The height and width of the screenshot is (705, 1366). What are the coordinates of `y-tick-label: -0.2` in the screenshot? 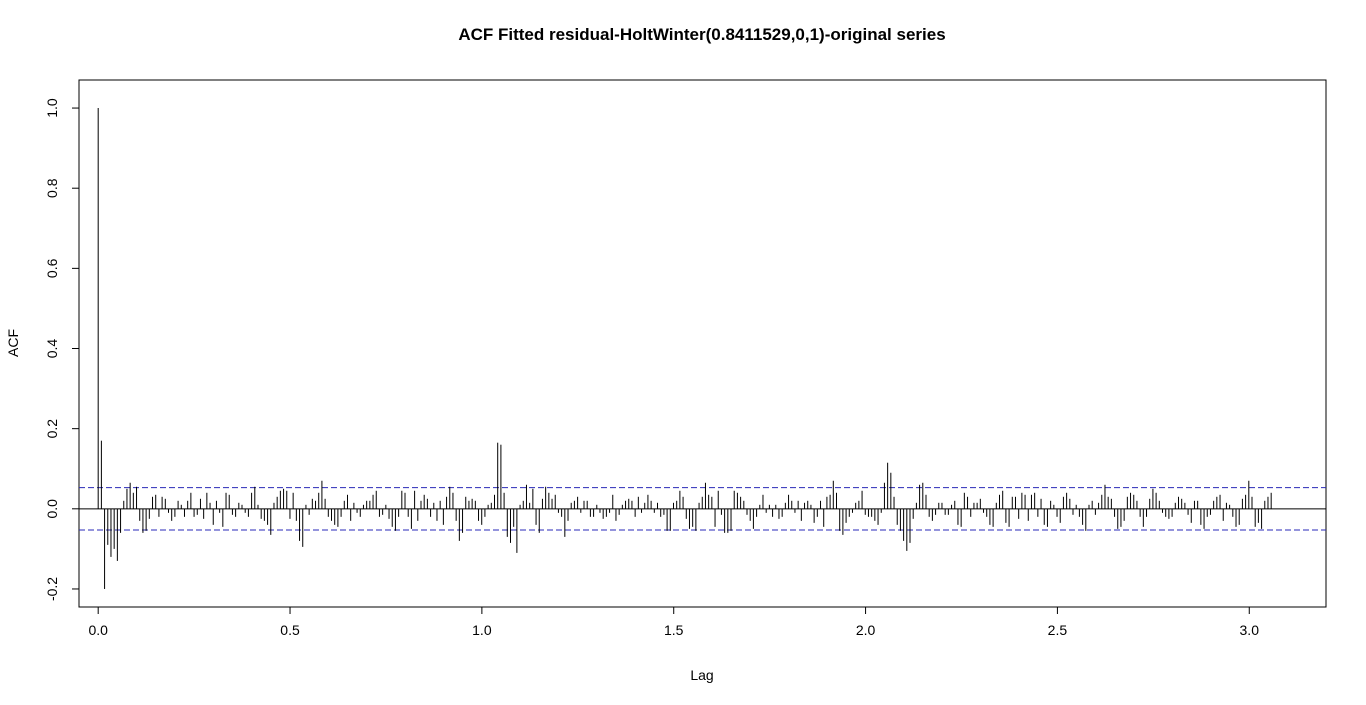 It's located at (52, 589).